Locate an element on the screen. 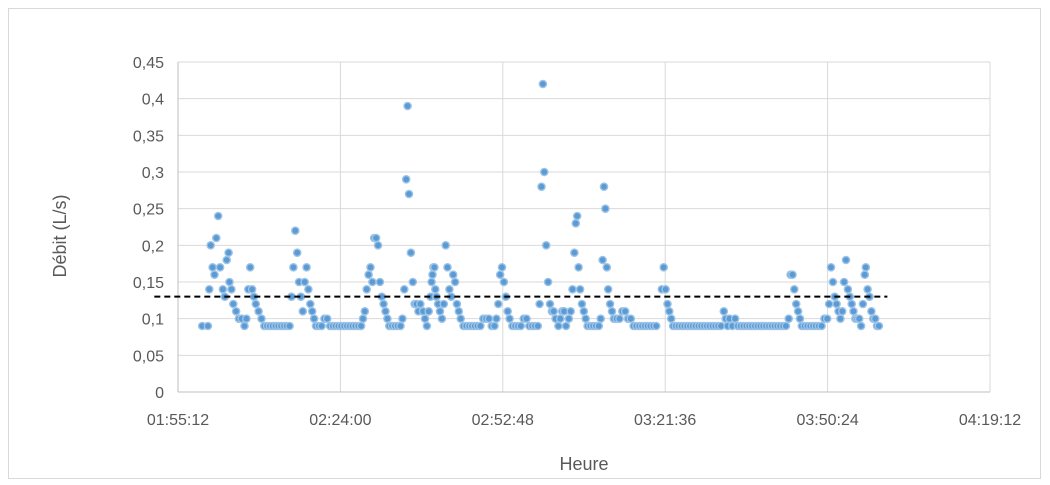  x-tick-label: 04:19:12 is located at coordinates (990, 420).